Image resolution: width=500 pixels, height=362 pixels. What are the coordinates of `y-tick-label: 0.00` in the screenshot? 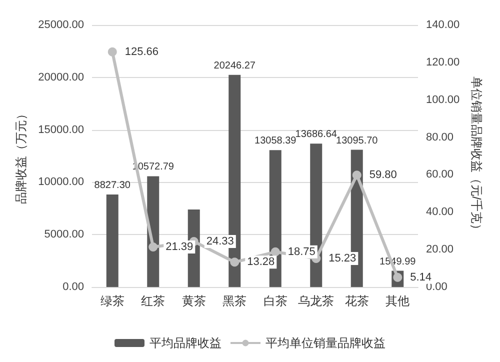 It's located at (73, 287).